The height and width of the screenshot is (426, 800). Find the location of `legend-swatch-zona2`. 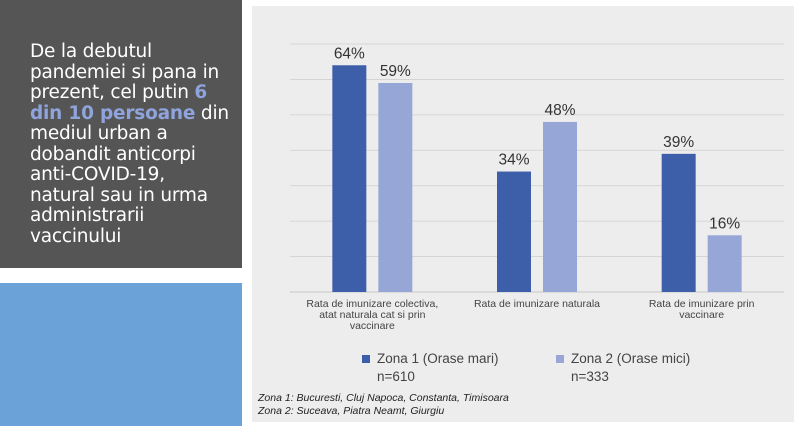

legend-swatch-zona2 is located at coordinates (560, 359).